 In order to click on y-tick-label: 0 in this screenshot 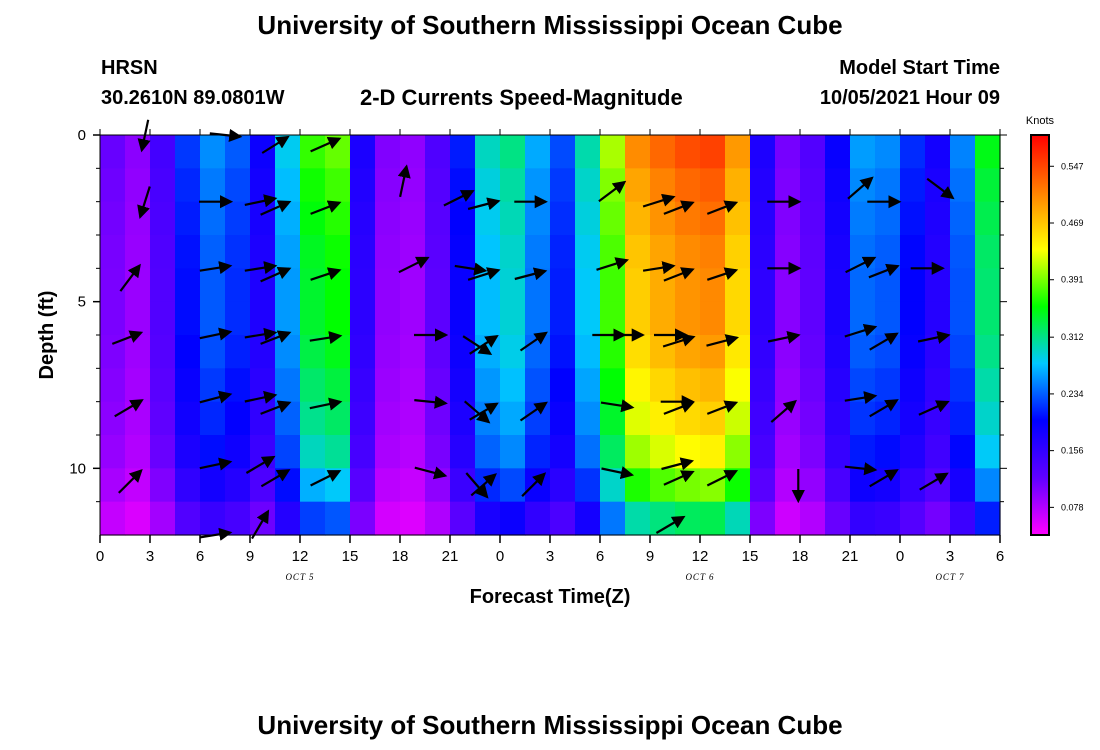, I will do `click(82, 135)`.